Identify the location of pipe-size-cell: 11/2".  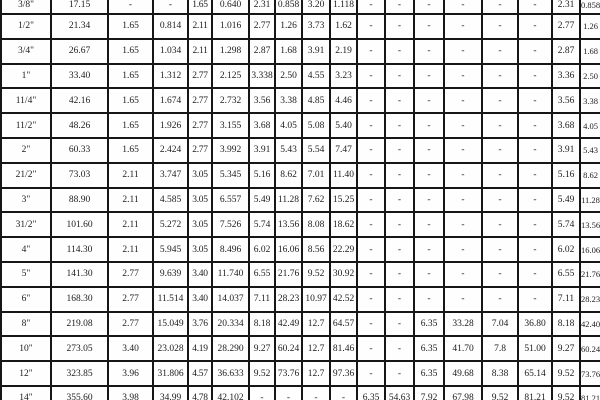
(26, 125).